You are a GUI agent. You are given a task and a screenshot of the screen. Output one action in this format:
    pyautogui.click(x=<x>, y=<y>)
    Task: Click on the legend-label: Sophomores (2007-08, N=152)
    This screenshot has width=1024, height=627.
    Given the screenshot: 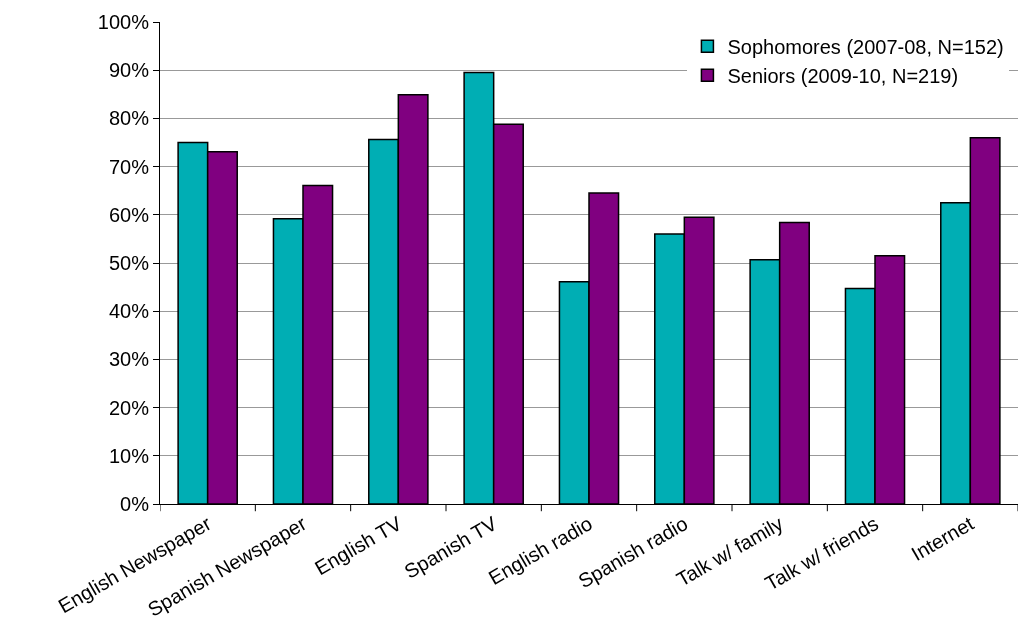 What is the action you would take?
    pyautogui.click(x=865, y=47)
    